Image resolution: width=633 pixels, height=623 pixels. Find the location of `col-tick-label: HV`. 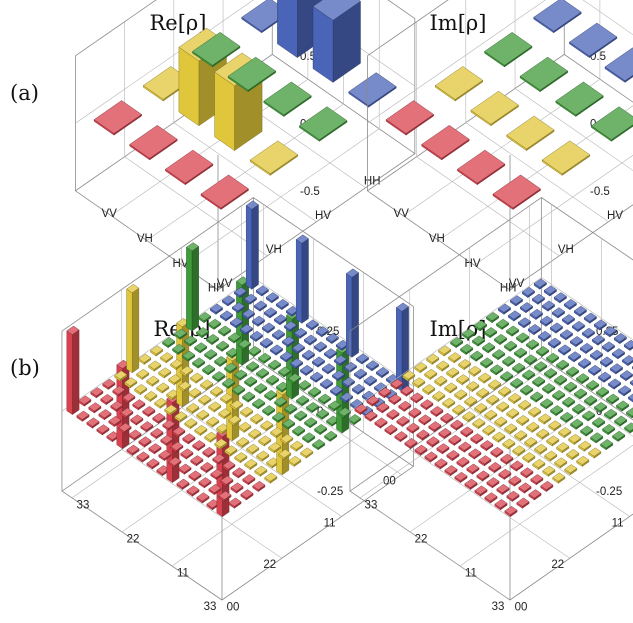

col-tick-label: HV is located at coordinates (473, 264).